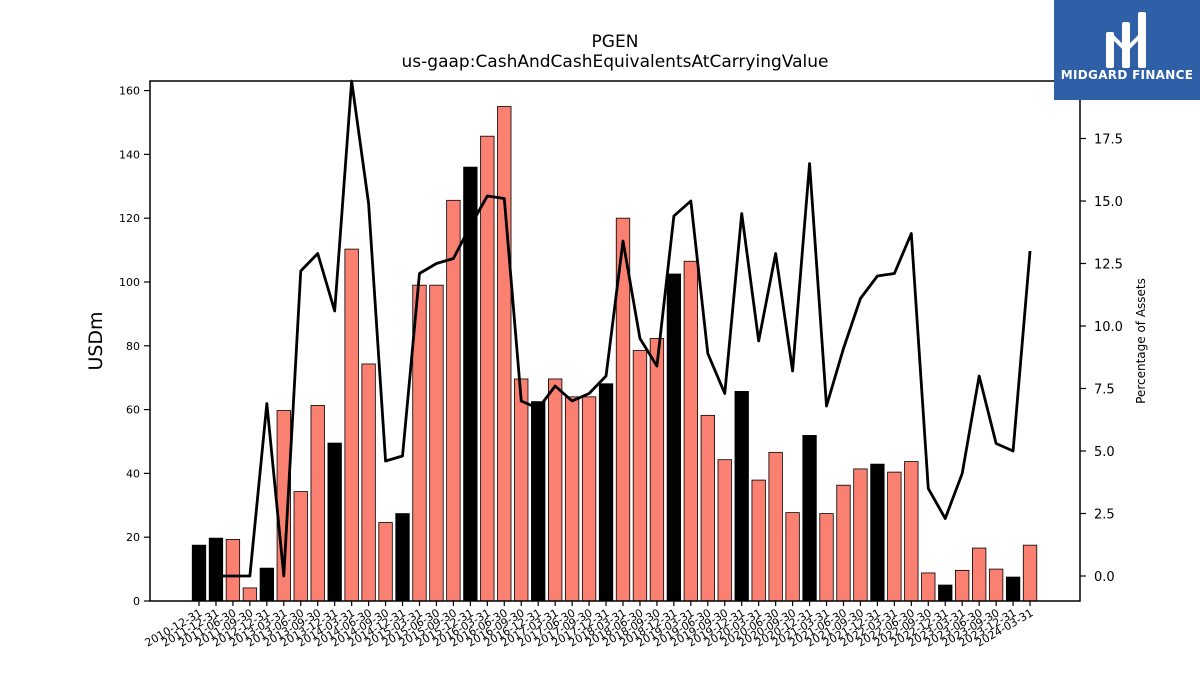  Describe the element at coordinates (1108, 202) in the screenshot. I see `y2-tick-label: 15.0` at that location.